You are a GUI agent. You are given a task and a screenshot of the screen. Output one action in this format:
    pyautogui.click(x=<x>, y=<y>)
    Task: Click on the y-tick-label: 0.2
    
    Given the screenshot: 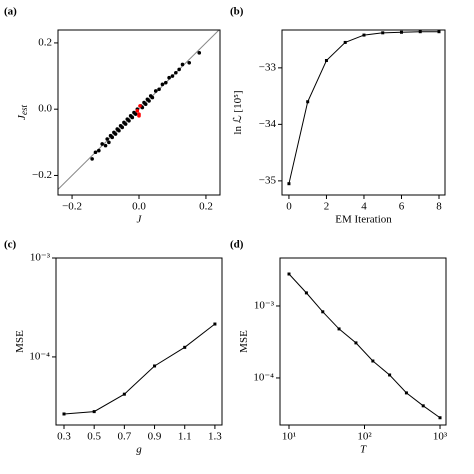 What is the action you would take?
    pyautogui.click(x=45, y=42)
    